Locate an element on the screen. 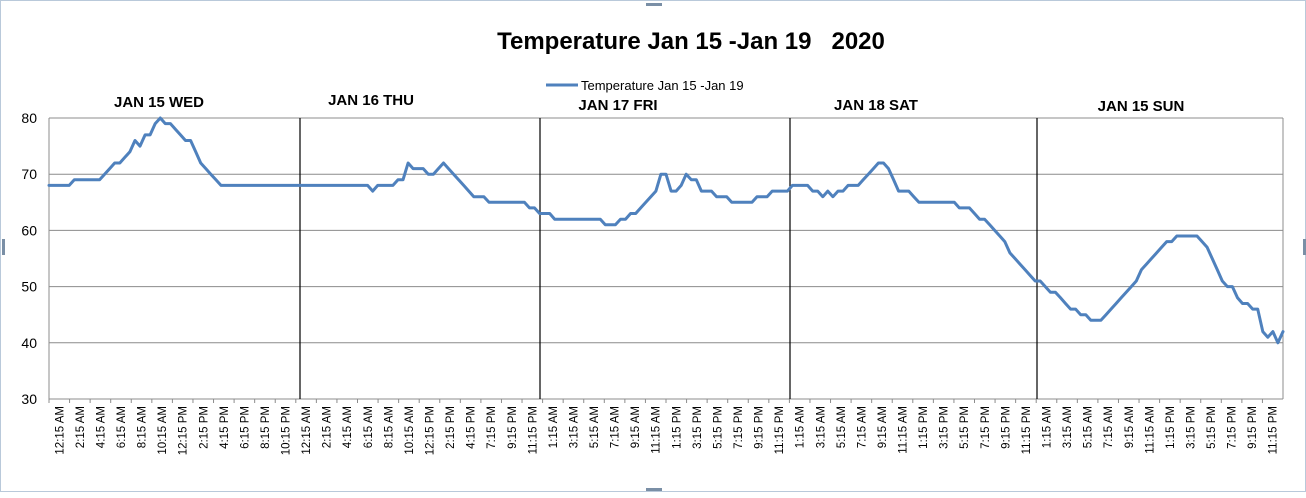 The height and width of the screenshot is (498, 1306). y-tick-label: 60 is located at coordinates (29, 230).